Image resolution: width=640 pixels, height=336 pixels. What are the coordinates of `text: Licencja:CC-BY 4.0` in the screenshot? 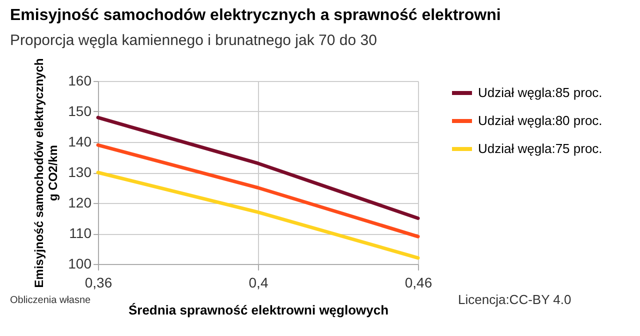 It's located at (515, 299).